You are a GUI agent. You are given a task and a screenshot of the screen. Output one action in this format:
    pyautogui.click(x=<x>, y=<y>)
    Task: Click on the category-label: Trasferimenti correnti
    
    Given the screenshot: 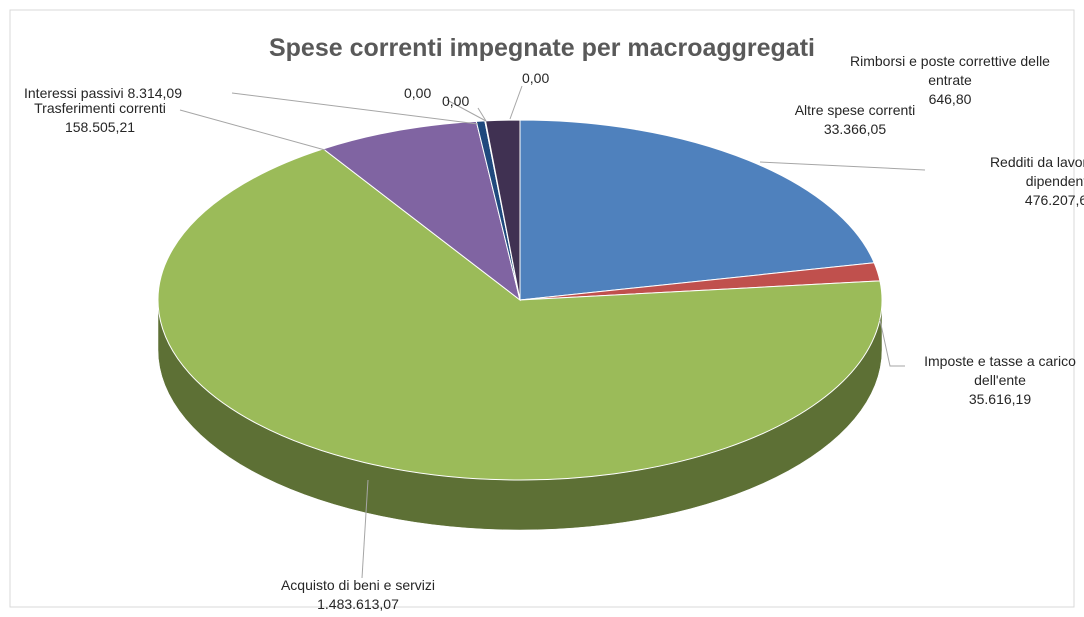 What is the action you would take?
    pyautogui.click(x=100, y=108)
    